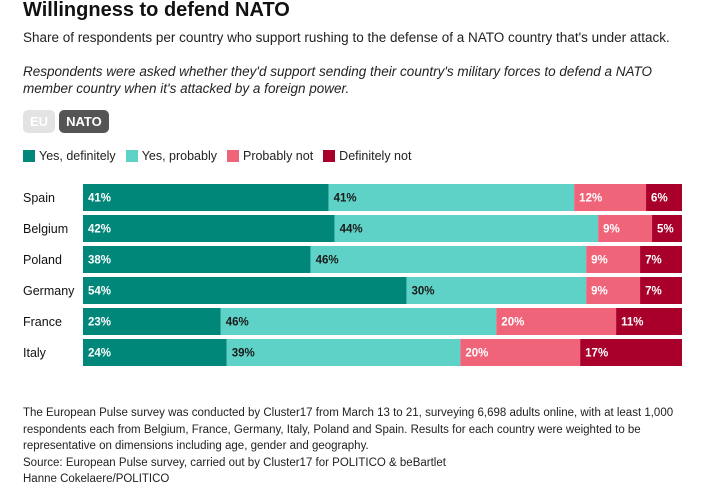  I want to click on legend-item-definitely-not: Definitely not, so click(367, 156).